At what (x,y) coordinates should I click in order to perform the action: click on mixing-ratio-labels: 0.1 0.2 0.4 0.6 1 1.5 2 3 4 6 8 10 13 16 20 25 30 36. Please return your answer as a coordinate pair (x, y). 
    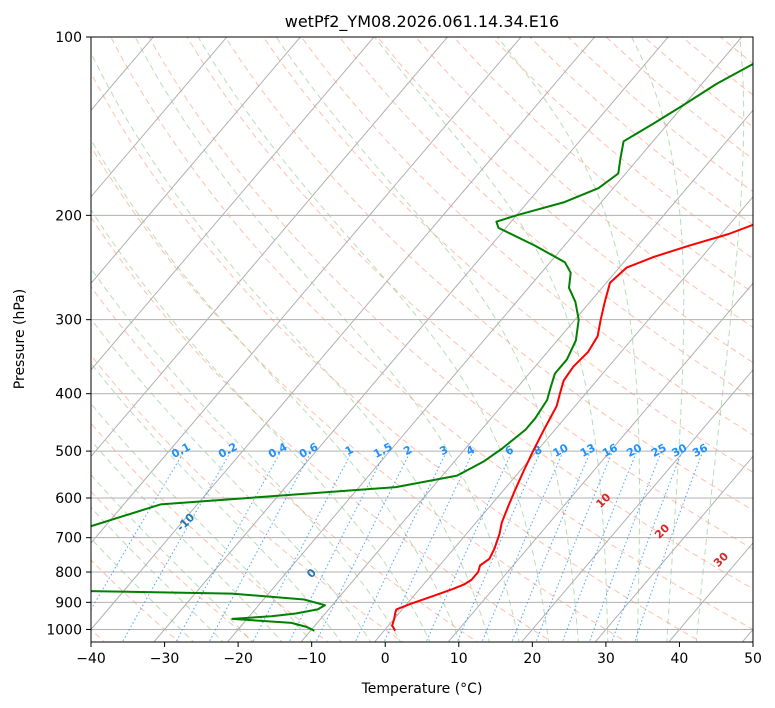
    Looking at the image, I should click on (439, 450).